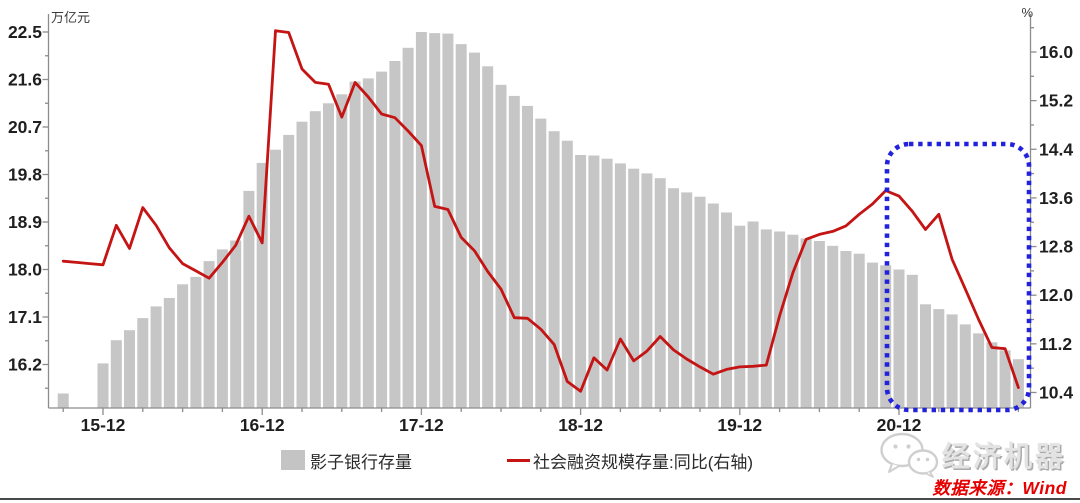 The width and height of the screenshot is (1080, 503). What do you see at coordinates (1056, 392) in the screenshot?
I see `right-tick-10.4: 10.4` at bounding box center [1056, 392].